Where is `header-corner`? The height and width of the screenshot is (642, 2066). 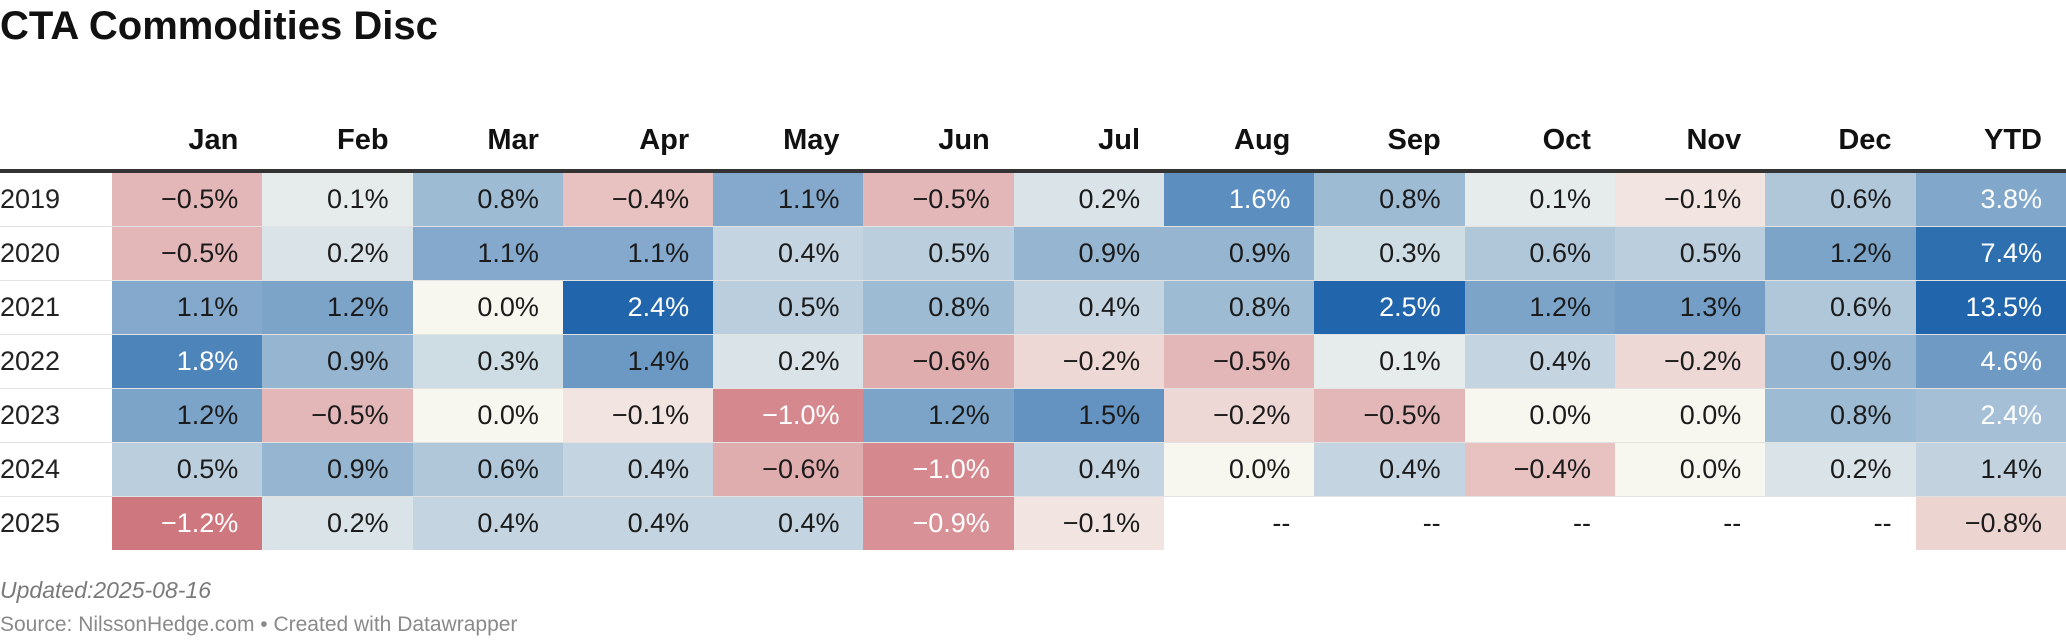 header-corner is located at coordinates (56, 136).